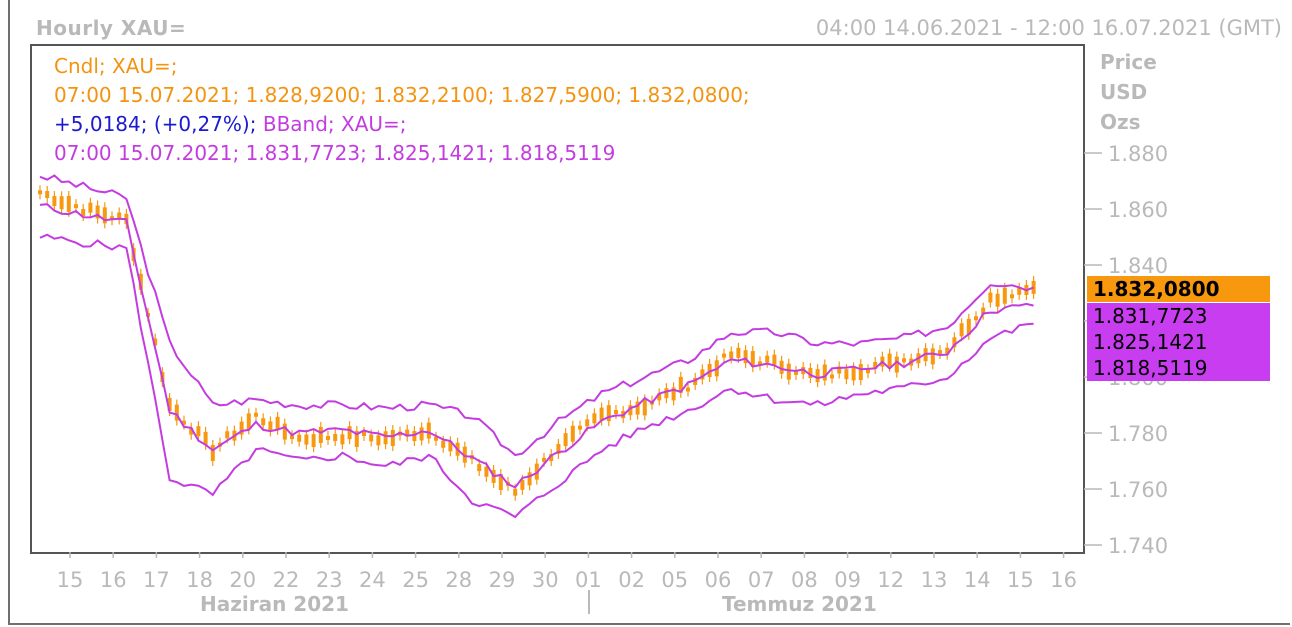 This screenshot has height=627, width=1292. Describe the element at coordinates (1138, 266) in the screenshot. I see `y-tick-label: 1.840` at that location.